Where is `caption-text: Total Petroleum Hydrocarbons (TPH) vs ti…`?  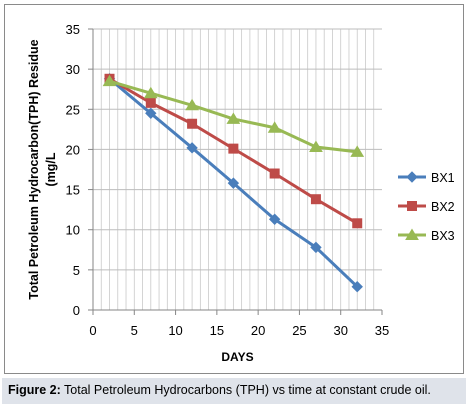
caption-text: Total Petroleum Hydrocarbons (TPH) vs ti… is located at coordinates (245, 390).